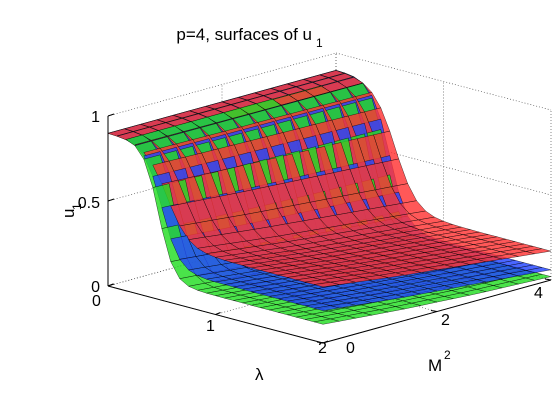  What do you see at coordinates (95, 287) in the screenshot?
I see `z-tick-0: 0` at bounding box center [95, 287].